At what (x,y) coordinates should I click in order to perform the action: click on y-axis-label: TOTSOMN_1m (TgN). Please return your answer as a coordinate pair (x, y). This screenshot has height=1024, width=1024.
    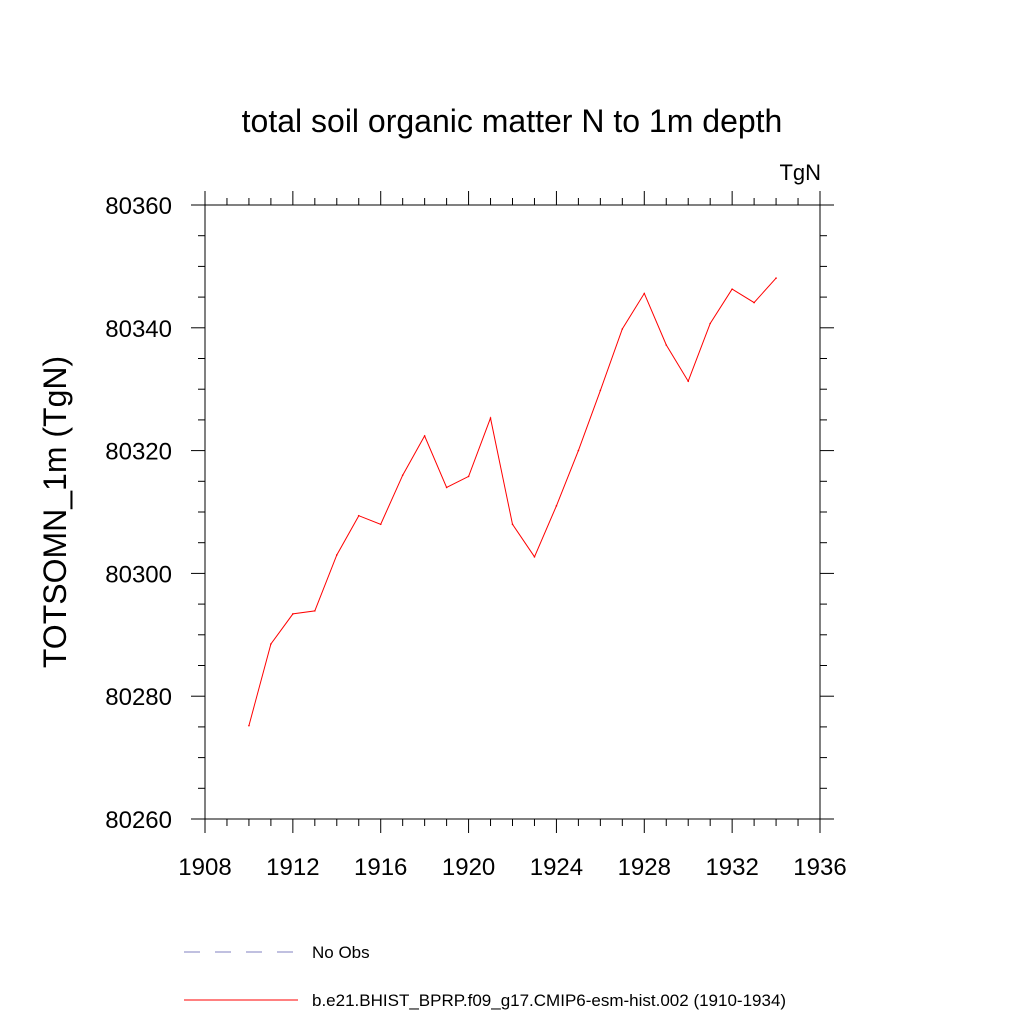
    Looking at the image, I should click on (55, 512).